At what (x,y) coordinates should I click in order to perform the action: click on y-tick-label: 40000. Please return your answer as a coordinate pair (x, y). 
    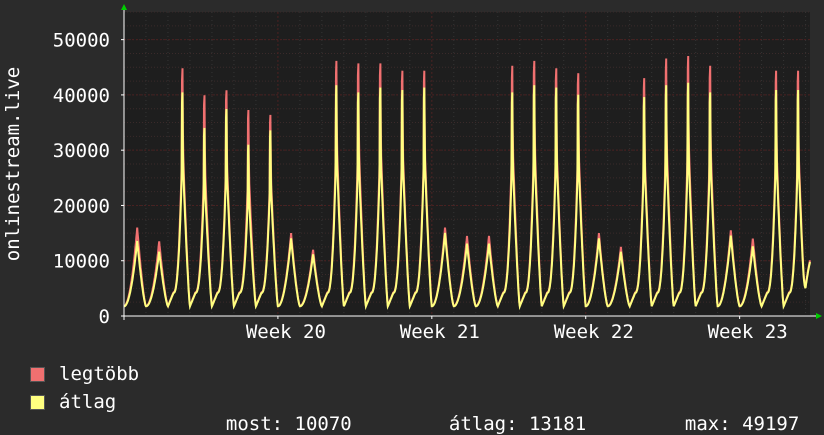
    Looking at the image, I should click on (81, 96).